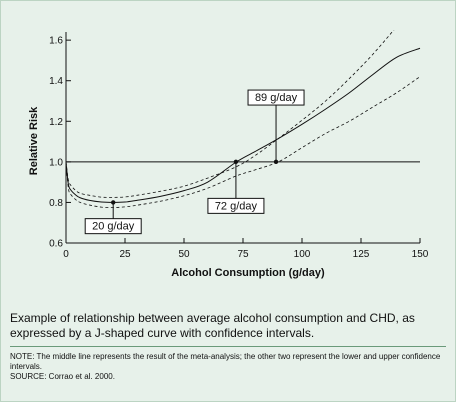 This screenshot has width=456, height=402. I want to click on x-tick-label: 75, so click(243, 254).